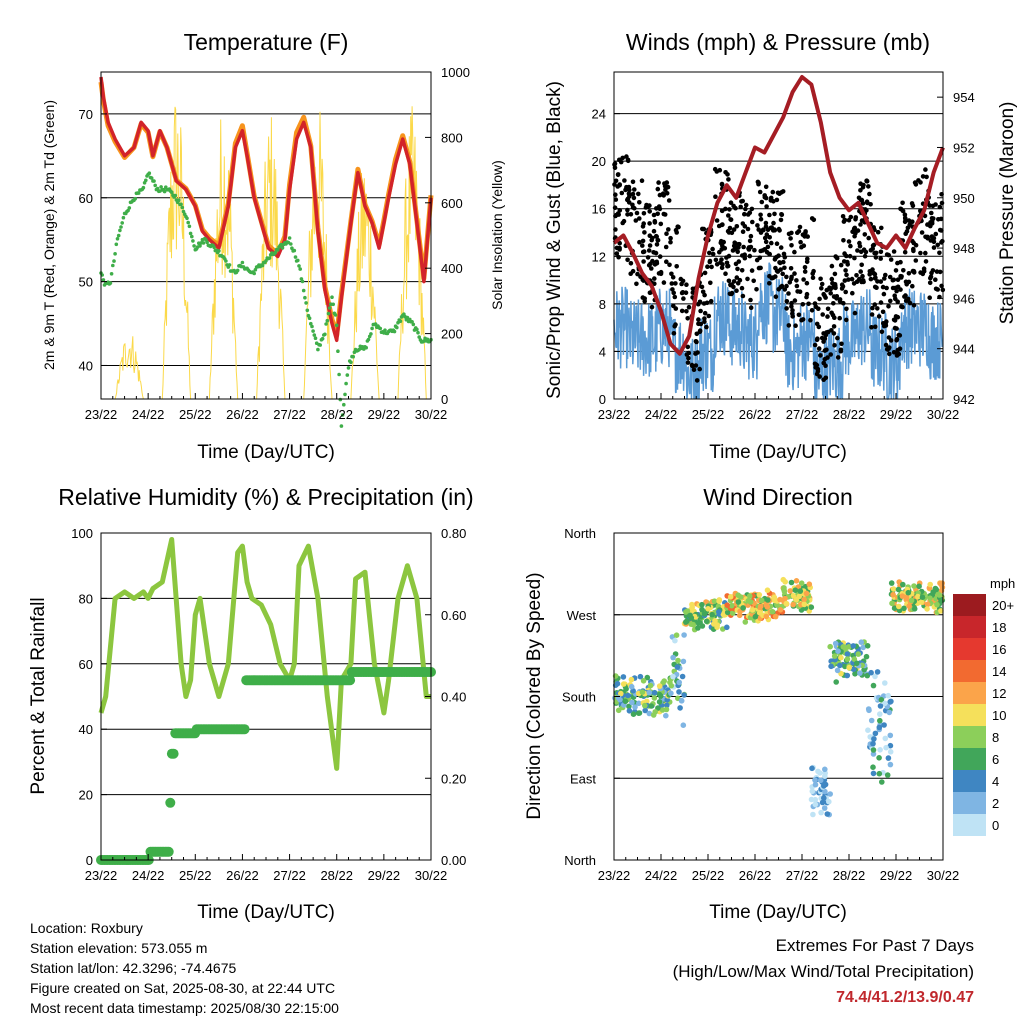 The width and height of the screenshot is (1024, 1024). What do you see at coordinates (89, 860) in the screenshot?
I see `y-tick-label: 0` at bounding box center [89, 860].